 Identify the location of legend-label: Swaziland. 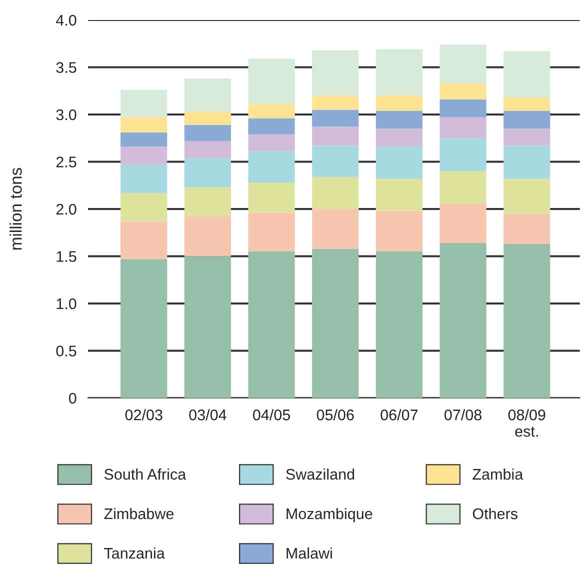
(320, 474).